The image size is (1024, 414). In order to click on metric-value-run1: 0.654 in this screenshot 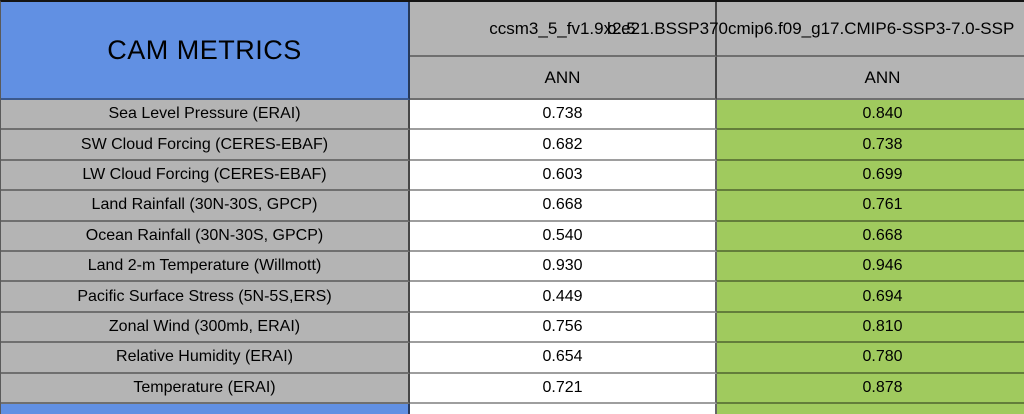, I will do `click(562, 357)`.